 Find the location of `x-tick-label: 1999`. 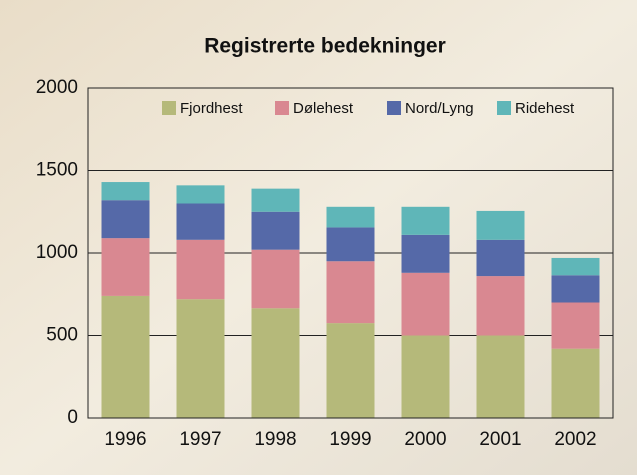

x-tick-label: 1999 is located at coordinates (350, 439).